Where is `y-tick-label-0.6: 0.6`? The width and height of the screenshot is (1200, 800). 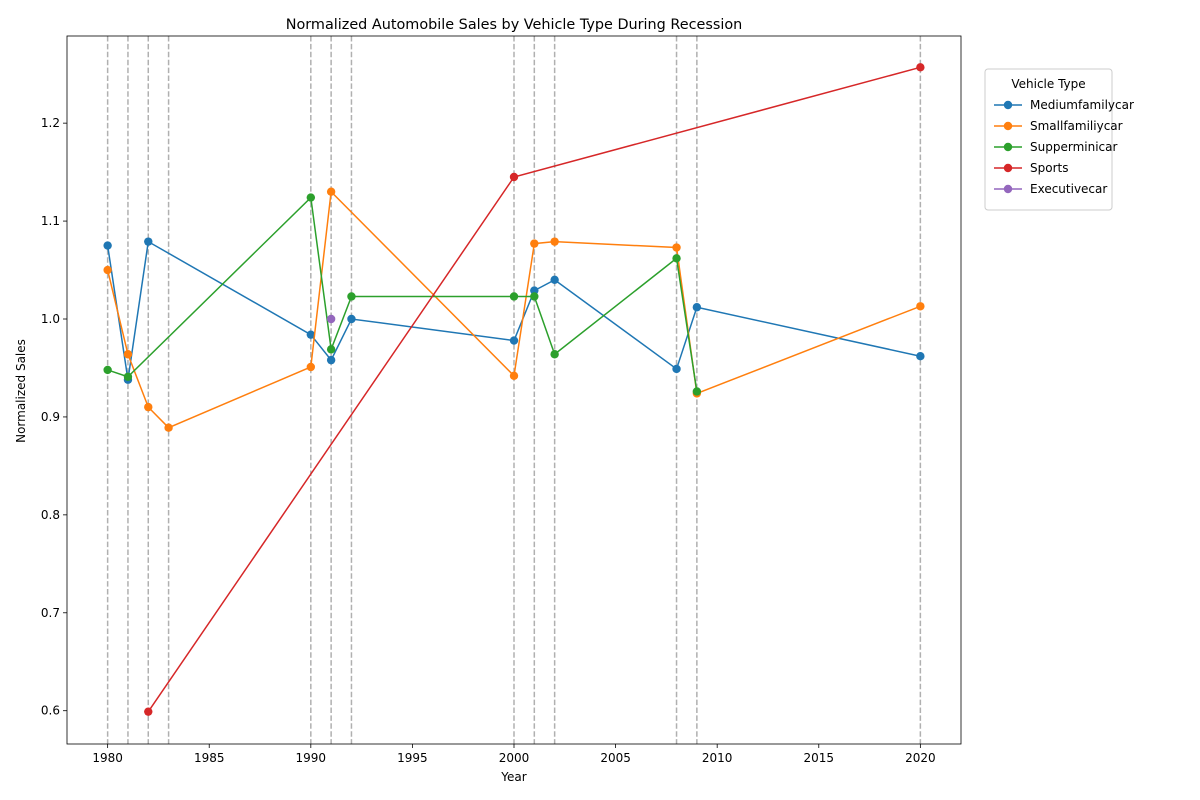
y-tick-label-0.6: 0.6 is located at coordinates (50, 711).